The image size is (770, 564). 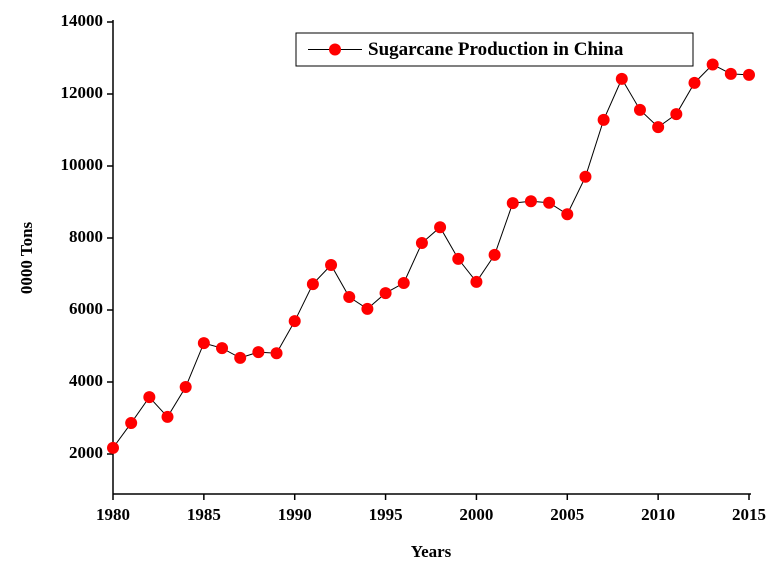 I want to click on y-tick-label: 10000, so click(x=82, y=164).